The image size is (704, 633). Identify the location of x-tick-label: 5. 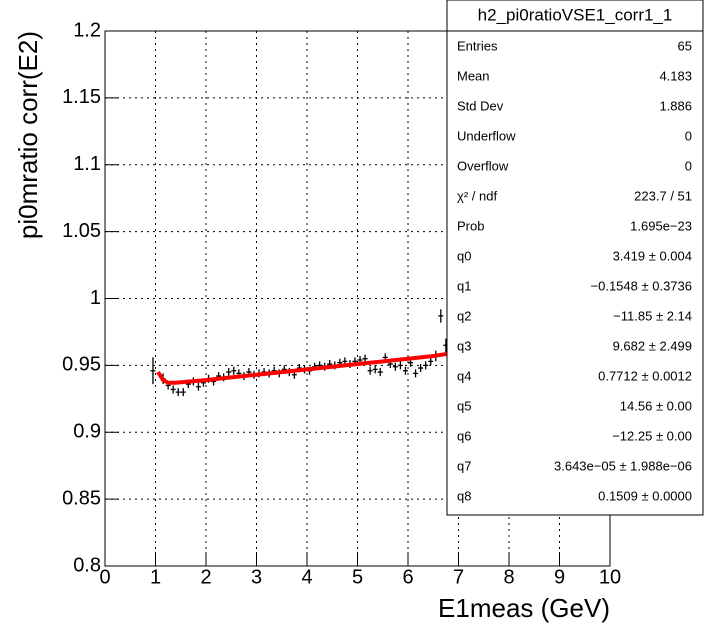
(357, 577).